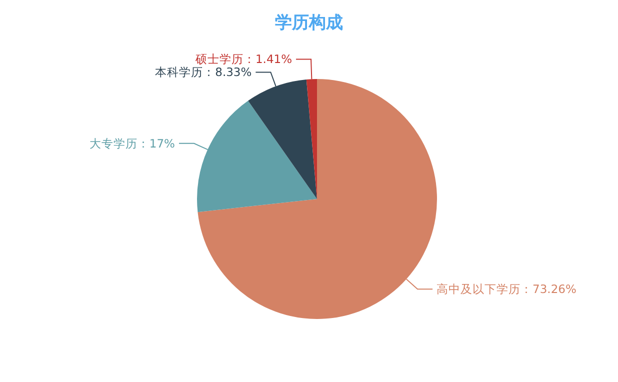  Describe the element at coordinates (243, 59) in the screenshot. I see `slice-label: 硕士学历：1.41%` at that location.